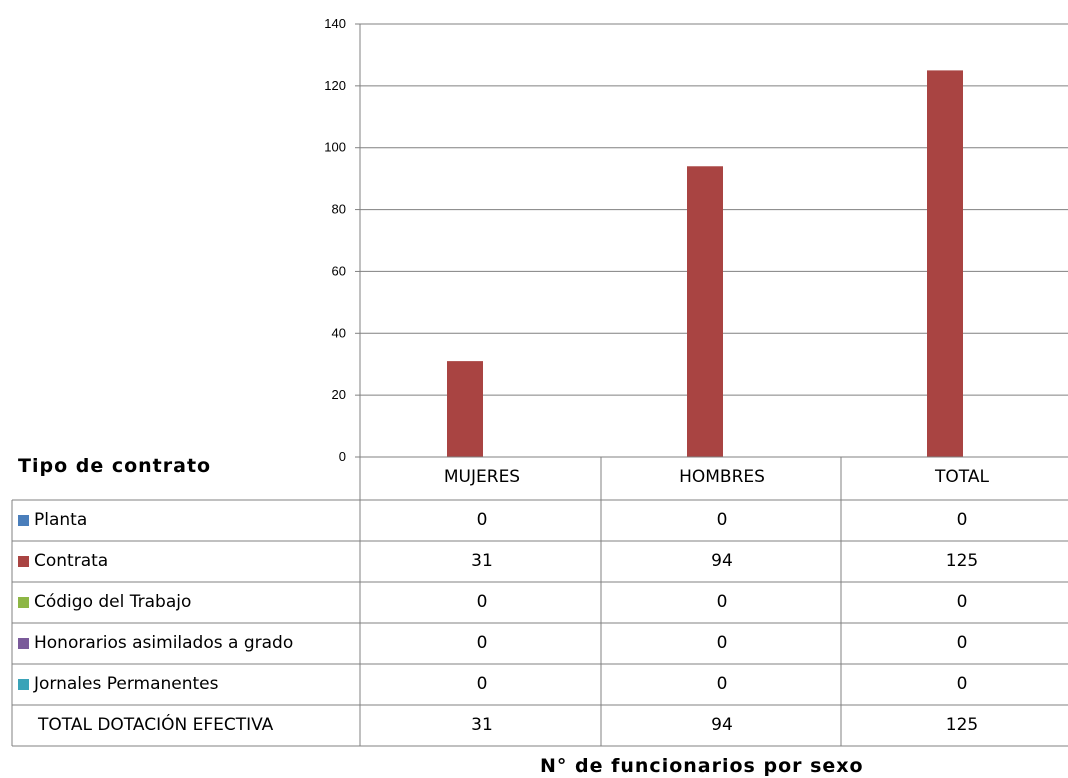 This screenshot has width=1068, height=778. I want to click on category-label: TOTAL, so click(962, 477).